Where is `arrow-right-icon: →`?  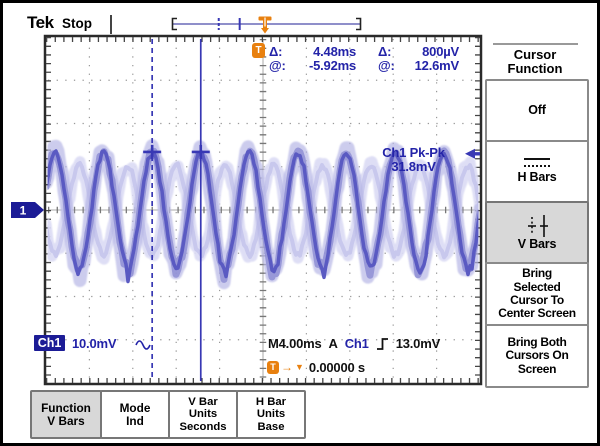 arrow-right-icon: → is located at coordinates (287, 367).